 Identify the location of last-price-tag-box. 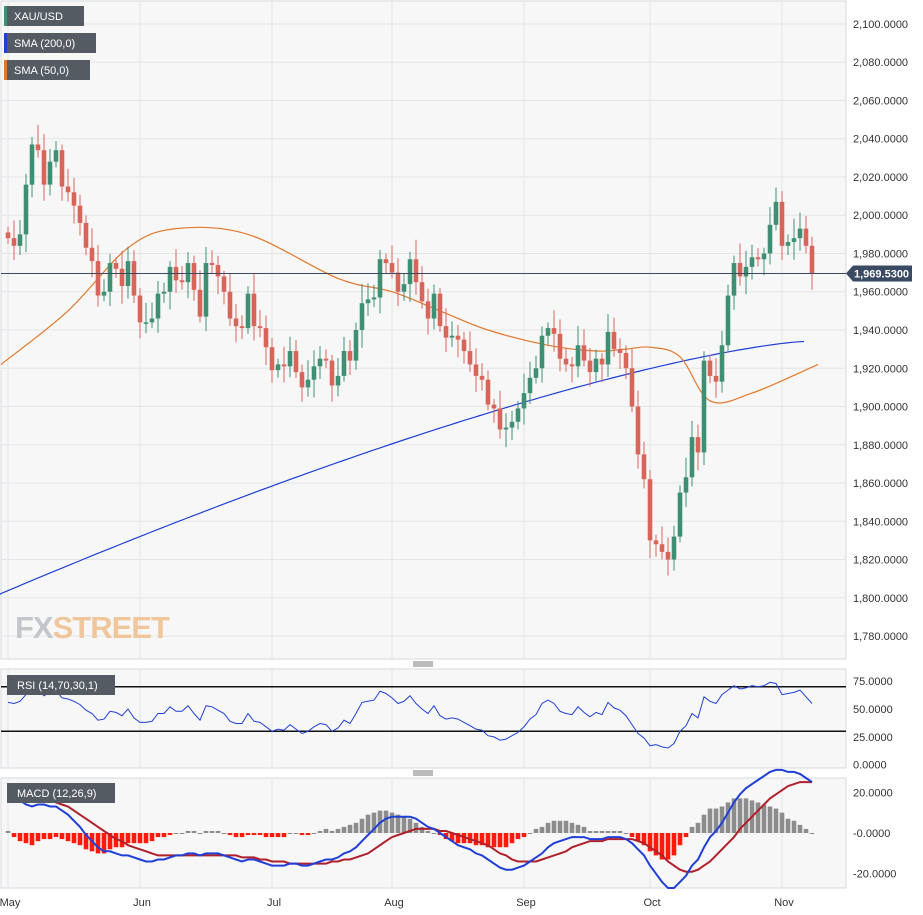
(879, 273).